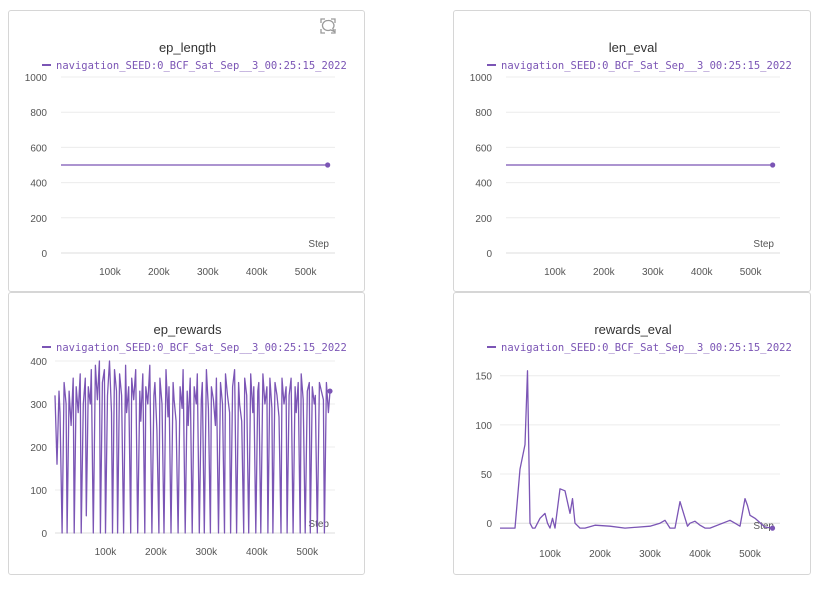 This screenshot has height=594, width=832. What do you see at coordinates (328, 26) in the screenshot?
I see `fullscreen-icon` at bounding box center [328, 26].